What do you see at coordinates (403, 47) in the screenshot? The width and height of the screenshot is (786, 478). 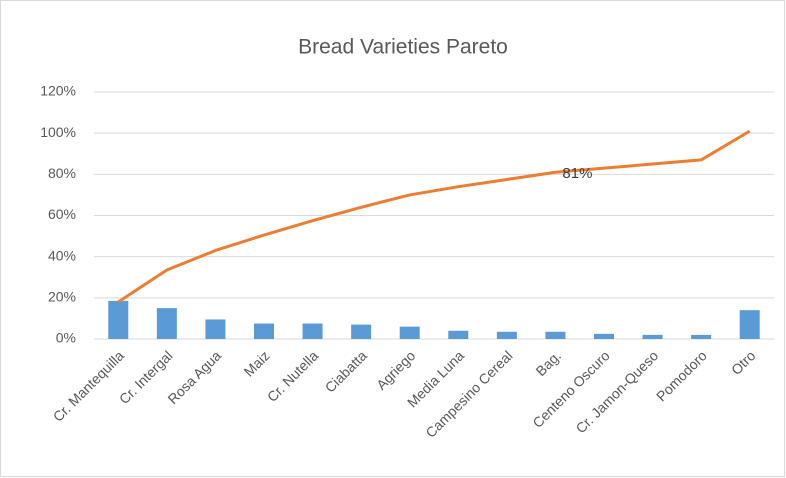 I see `chart-title: Bread Varieties Pareto` at bounding box center [403, 47].